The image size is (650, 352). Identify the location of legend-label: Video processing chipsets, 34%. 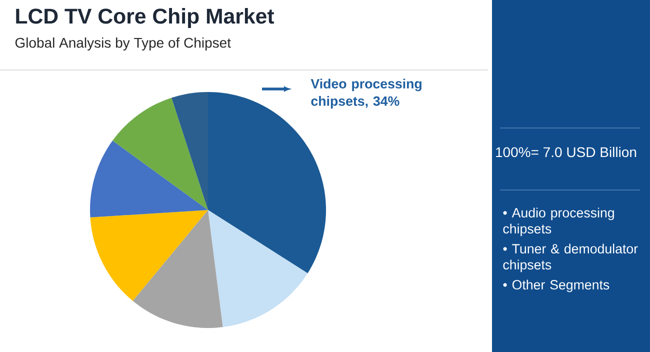
(366, 93).